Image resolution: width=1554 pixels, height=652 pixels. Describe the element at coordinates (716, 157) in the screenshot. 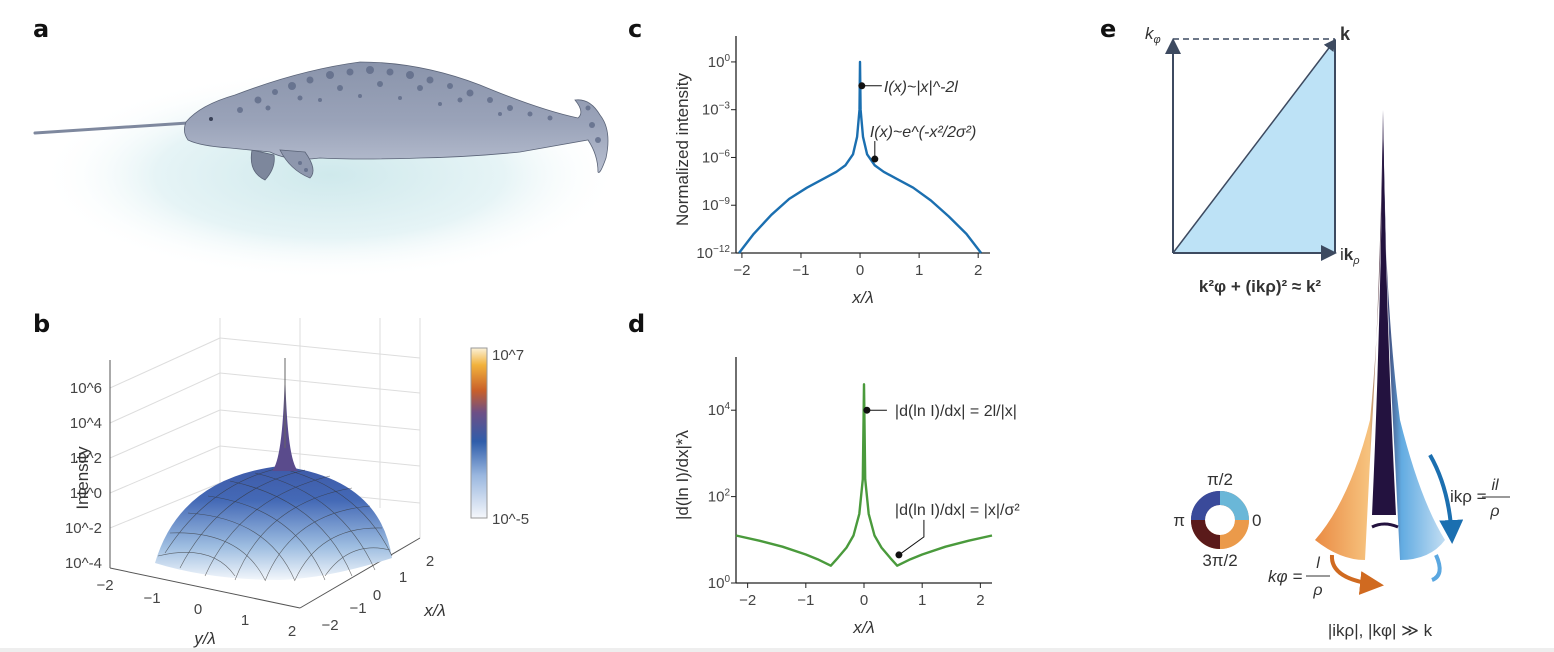

I see `y-tick-label: 10⁻⁶` at that location.